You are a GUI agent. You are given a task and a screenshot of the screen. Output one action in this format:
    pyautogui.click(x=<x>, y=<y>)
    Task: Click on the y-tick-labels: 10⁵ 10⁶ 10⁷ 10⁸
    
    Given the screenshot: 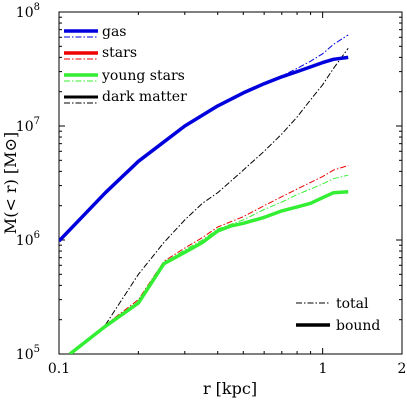 What is the action you would take?
    pyautogui.click(x=28, y=182)
    